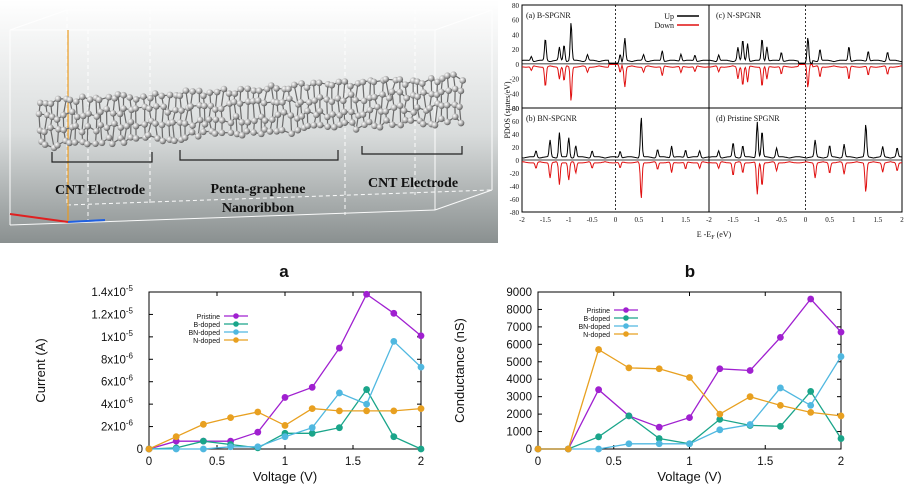 This screenshot has width=906, height=499. Describe the element at coordinates (519, 293) in the screenshot. I see `y-tick-label: 9000` at that location.